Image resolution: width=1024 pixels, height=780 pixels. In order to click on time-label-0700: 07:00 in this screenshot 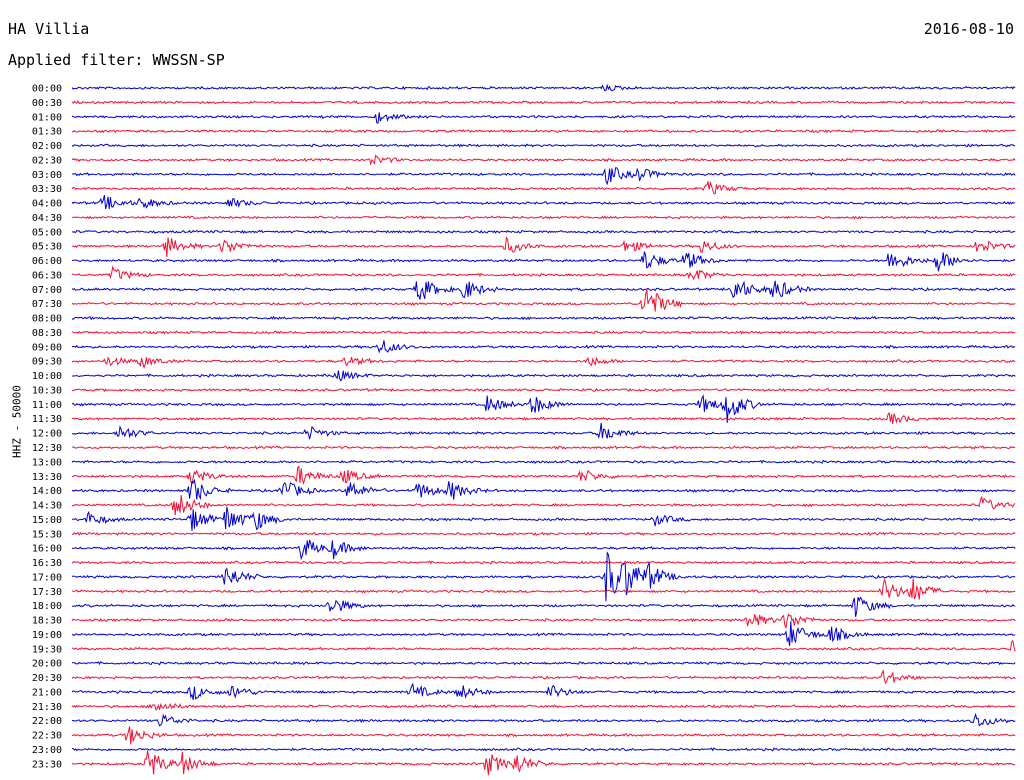, I will do `click(47, 290)`.